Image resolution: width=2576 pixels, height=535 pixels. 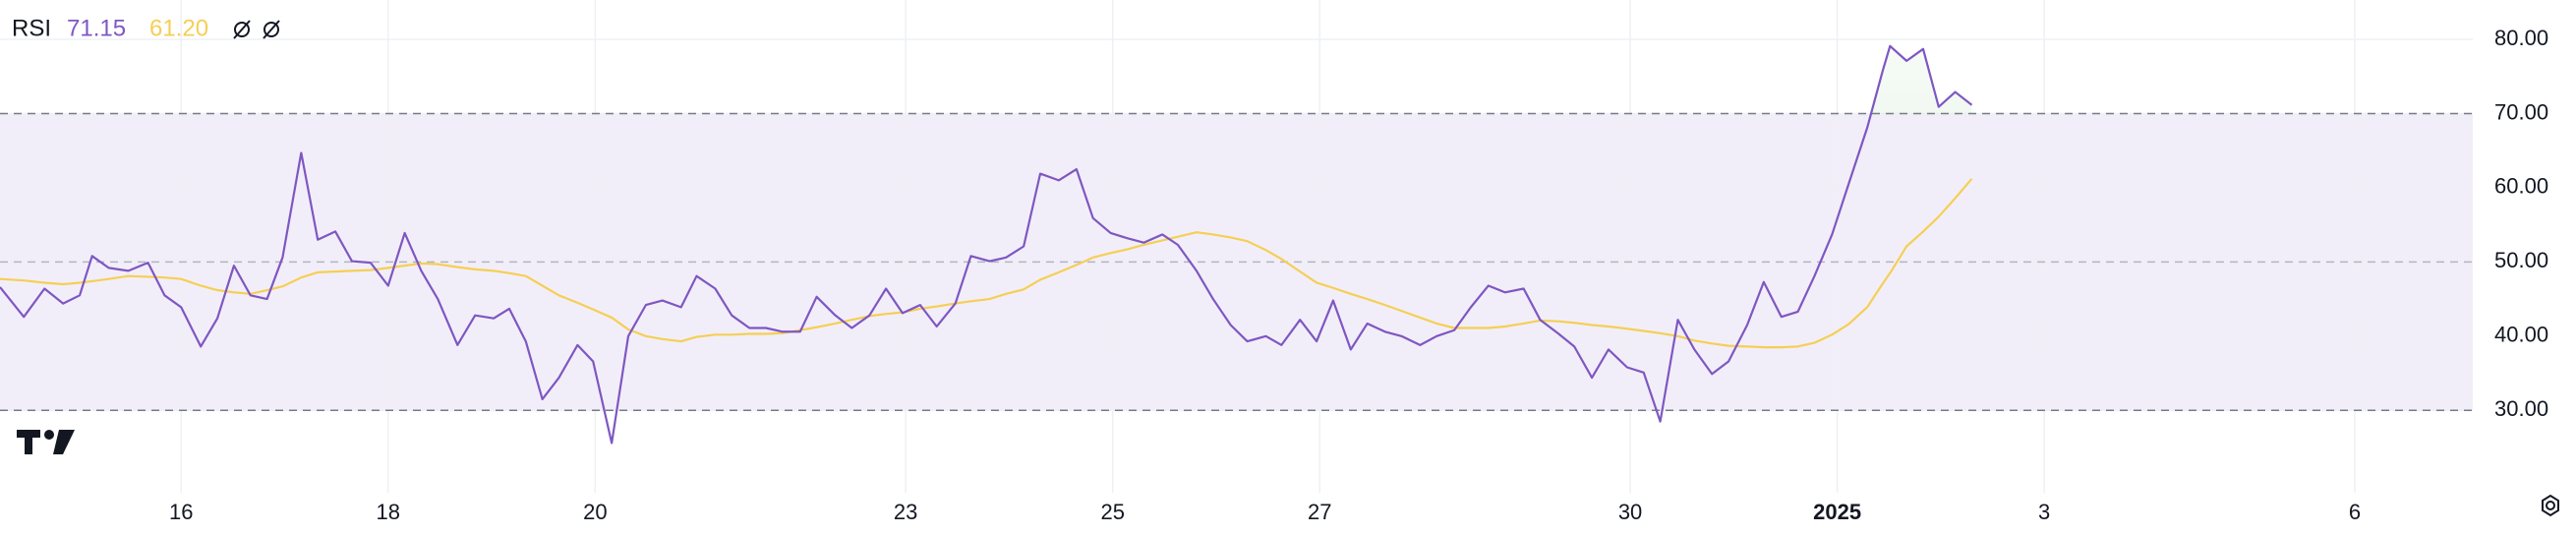 What do you see at coordinates (2355, 512) in the screenshot?
I see `x-tick-label: 6` at bounding box center [2355, 512].